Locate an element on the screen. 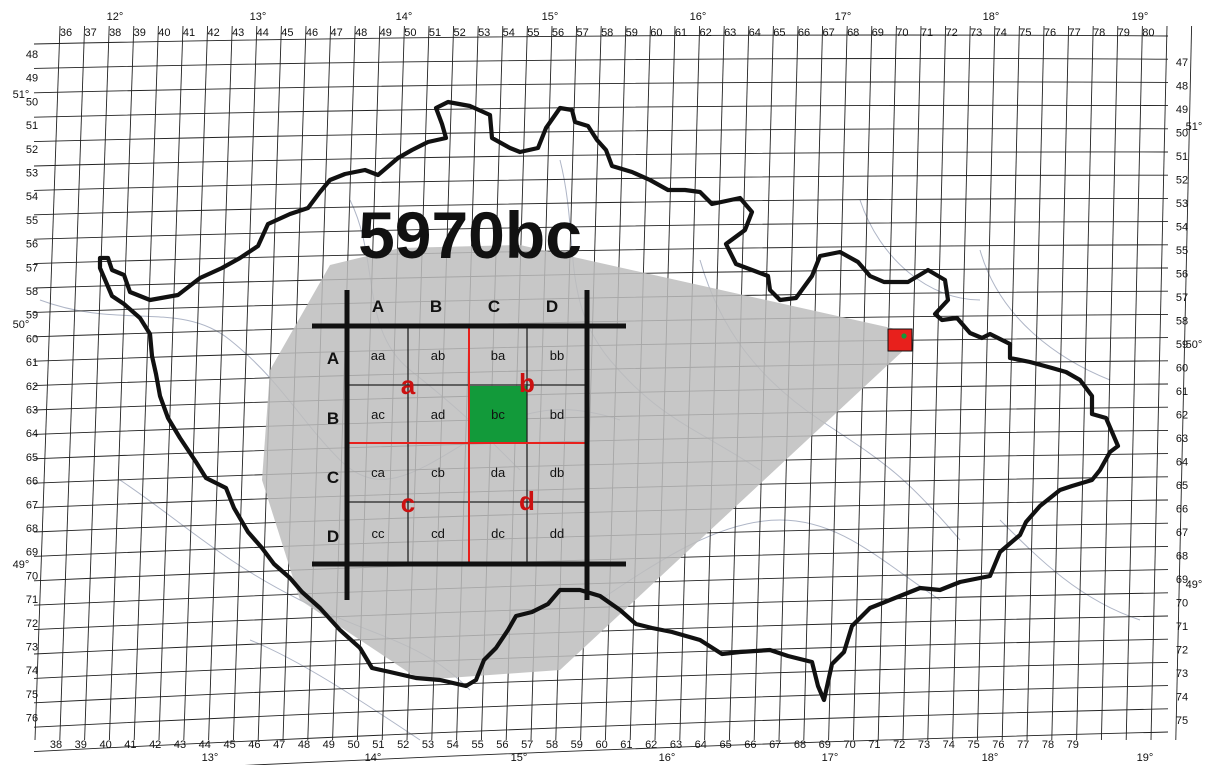 This screenshot has width=1208, height=765. grid-column-label: 42 is located at coordinates (213, 33).